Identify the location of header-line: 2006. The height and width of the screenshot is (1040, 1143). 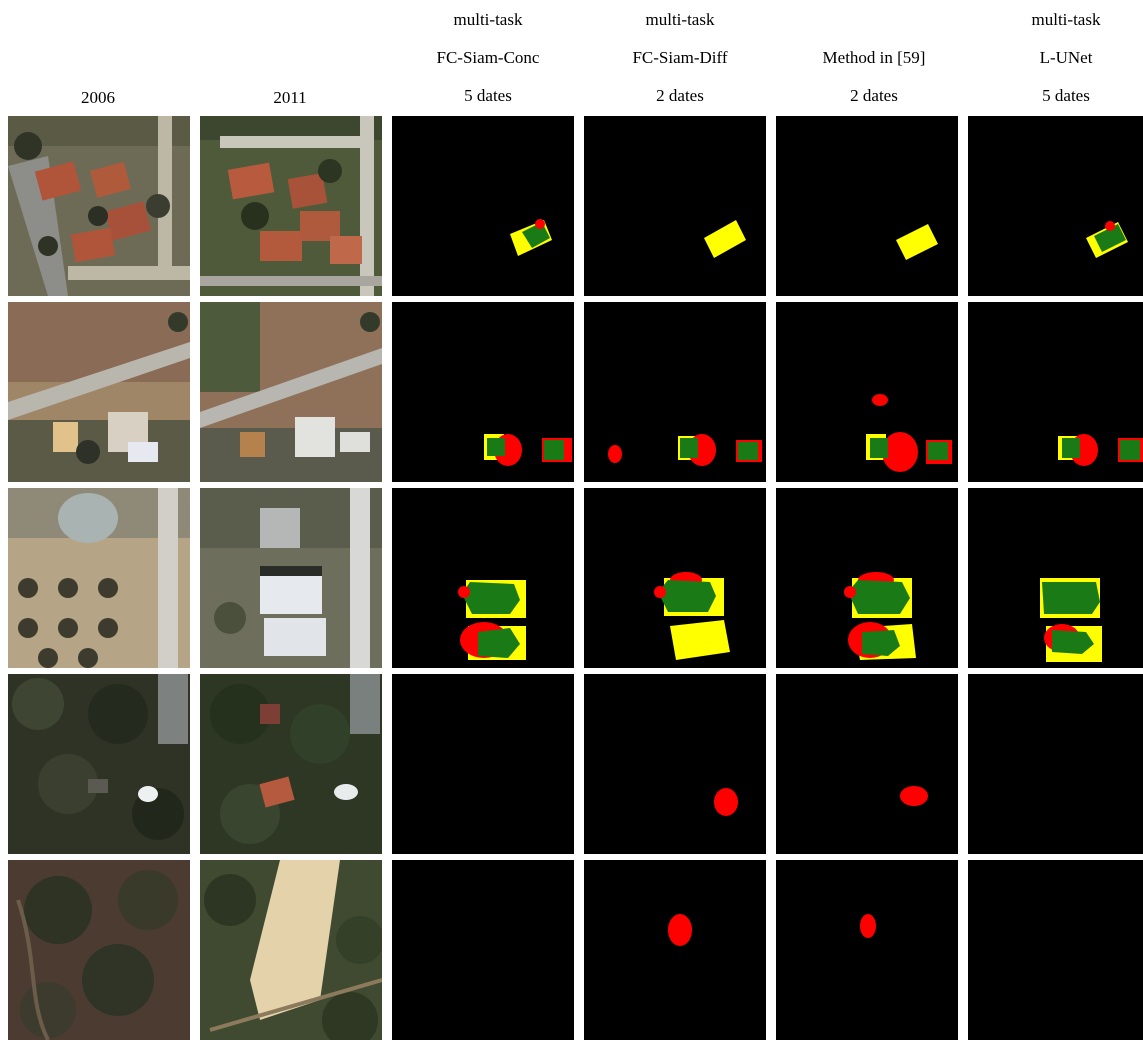
(98, 97).